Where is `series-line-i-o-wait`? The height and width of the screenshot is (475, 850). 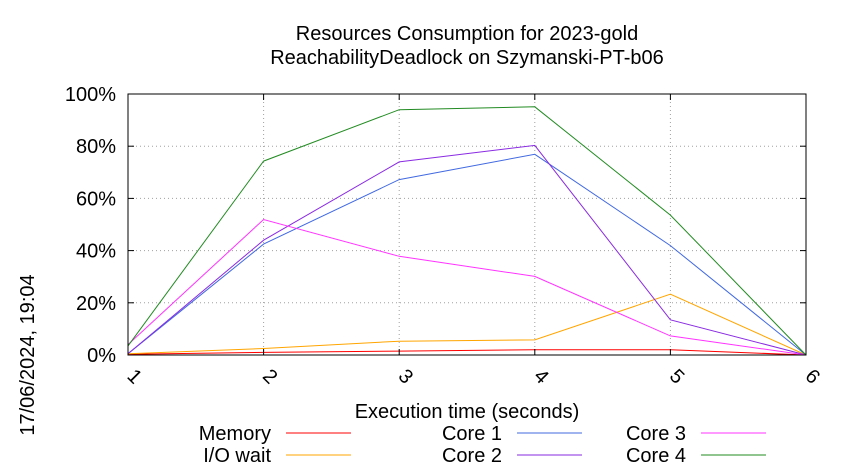
series-line-i-o-wait is located at coordinates (467, 324).